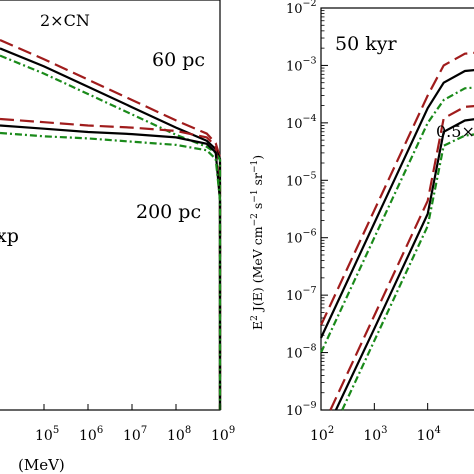 The height and width of the screenshot is (474, 474). What do you see at coordinates (168, 212) in the screenshot?
I see `left-annotation-200pc: 200 pc` at bounding box center [168, 212].